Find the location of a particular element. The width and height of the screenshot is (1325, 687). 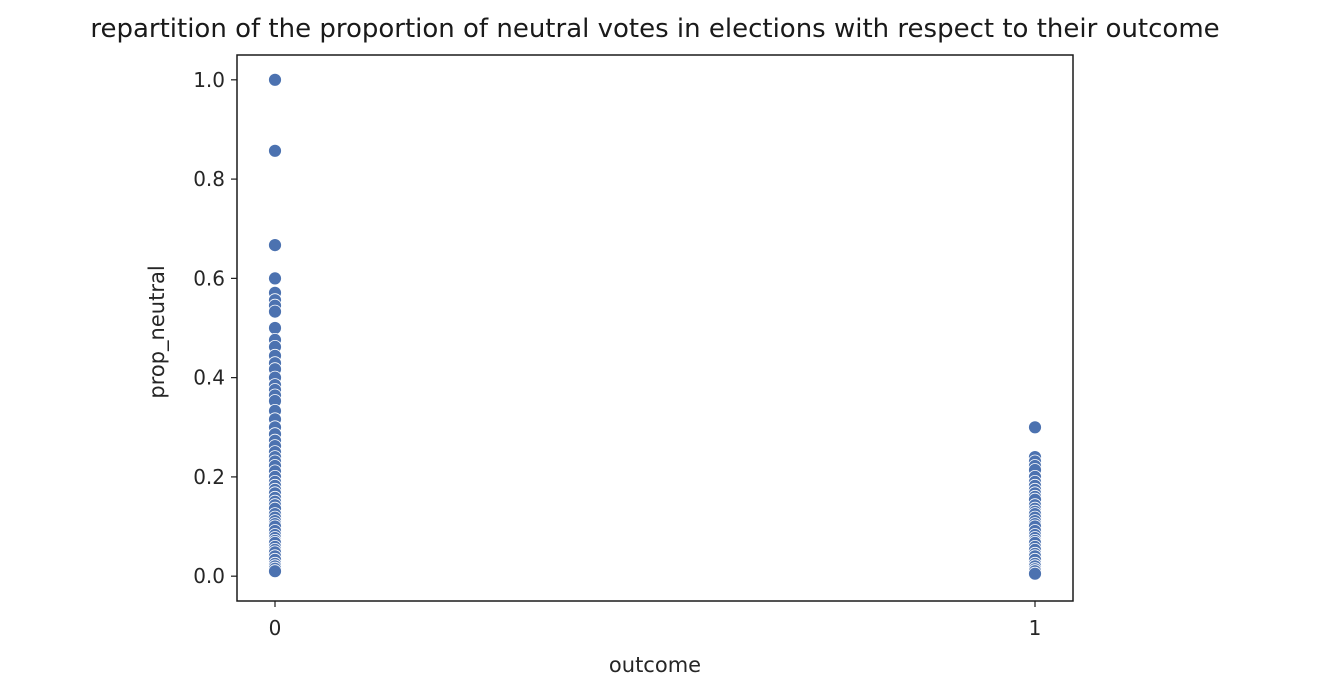

y-tick-label: 0.0 is located at coordinates (209, 576).